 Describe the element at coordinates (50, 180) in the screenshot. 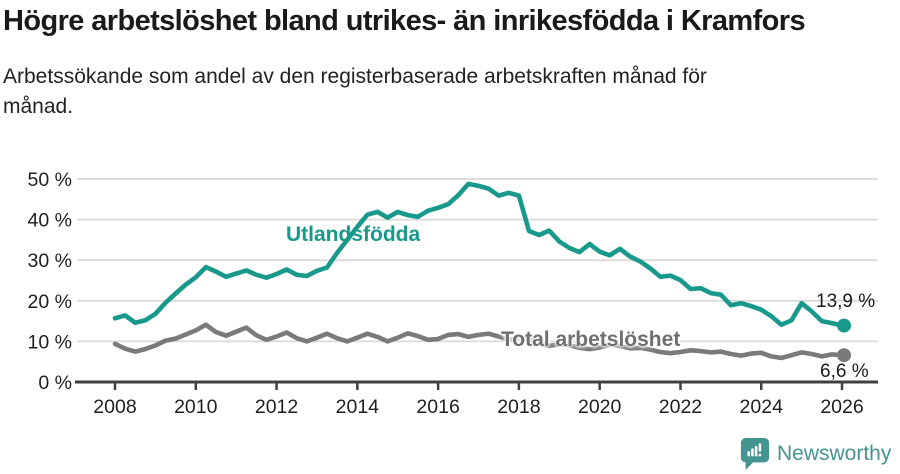

I see `y-tick-label-50: 50 %` at that location.